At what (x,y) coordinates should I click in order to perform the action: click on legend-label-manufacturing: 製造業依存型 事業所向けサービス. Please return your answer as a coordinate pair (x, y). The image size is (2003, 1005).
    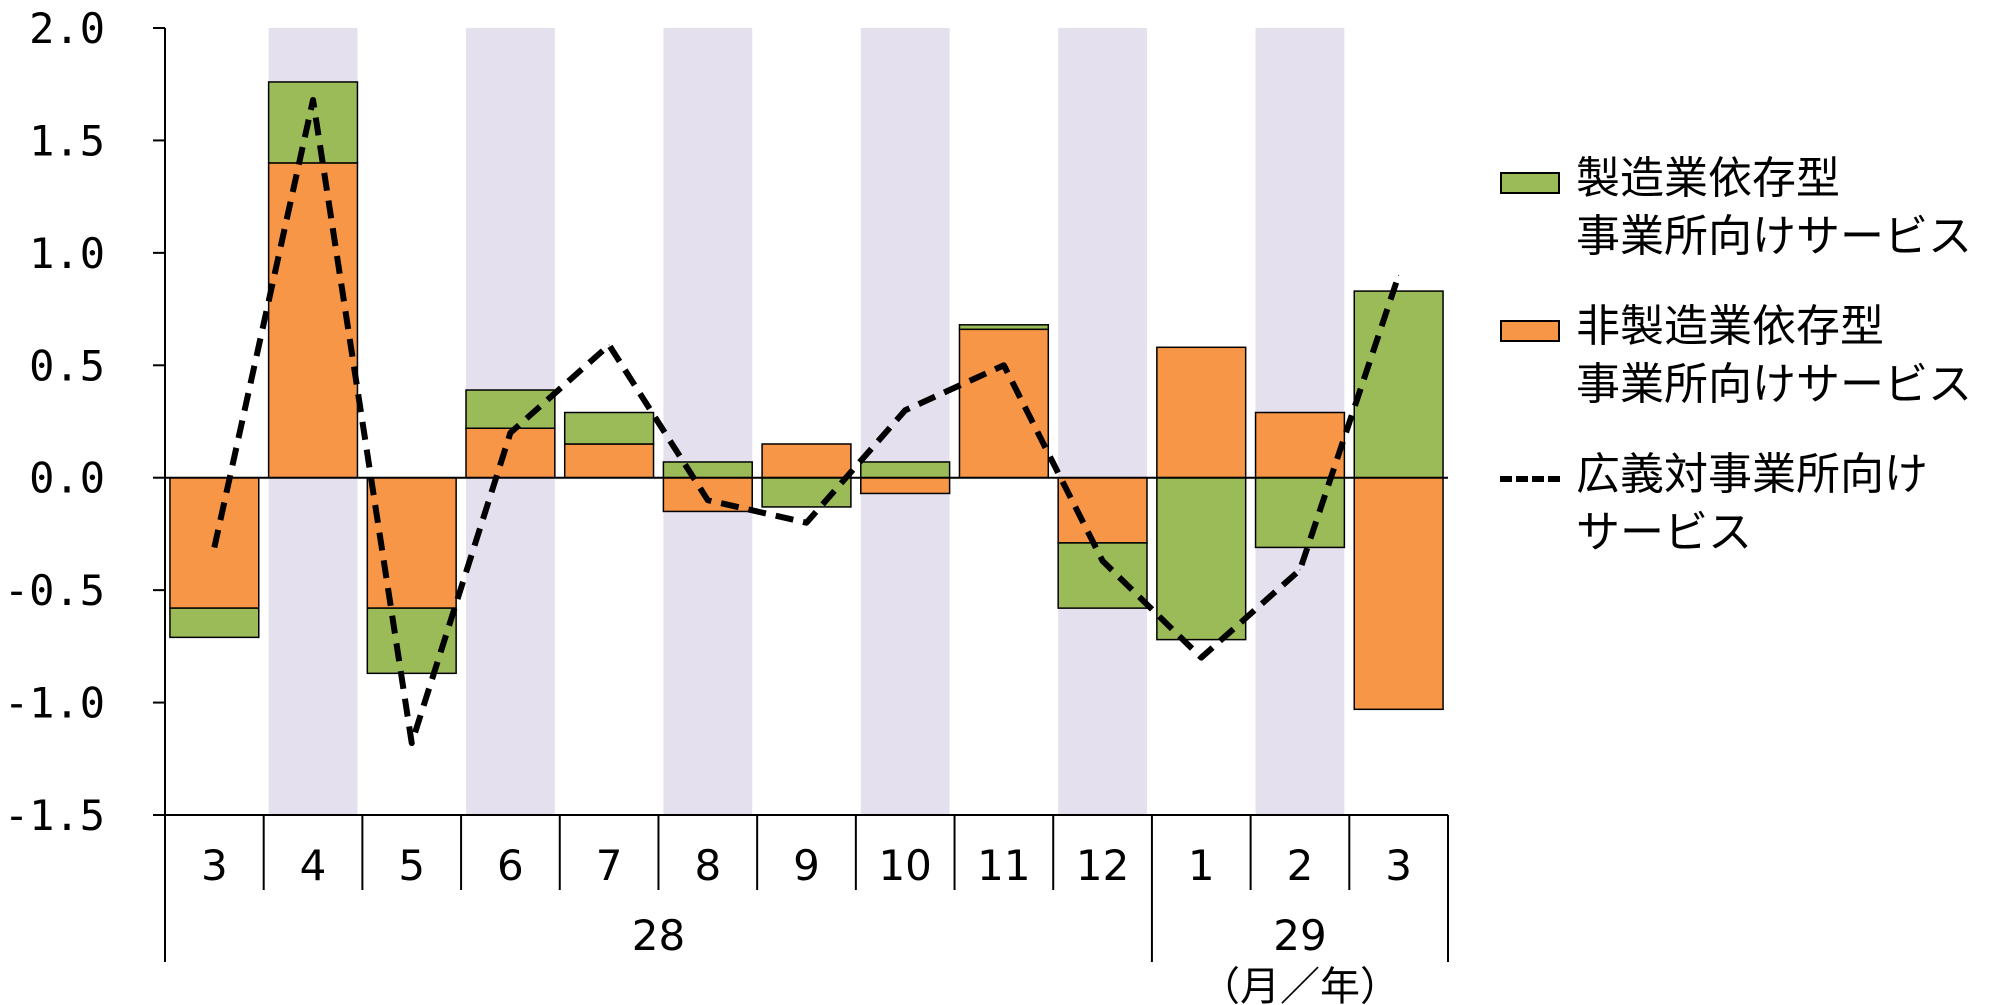
    Looking at the image, I should click on (1783, 208).